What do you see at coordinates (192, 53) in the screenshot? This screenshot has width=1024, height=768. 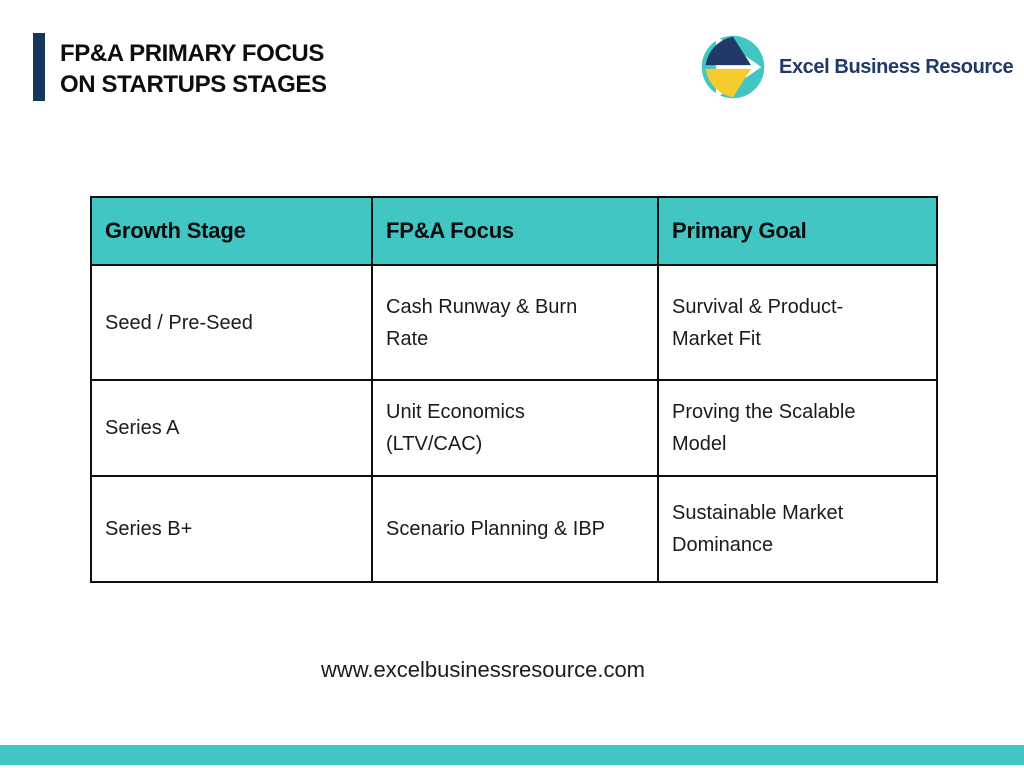 I see `page-title-line-1: FP&A PRIMARY FOCUS` at bounding box center [192, 53].